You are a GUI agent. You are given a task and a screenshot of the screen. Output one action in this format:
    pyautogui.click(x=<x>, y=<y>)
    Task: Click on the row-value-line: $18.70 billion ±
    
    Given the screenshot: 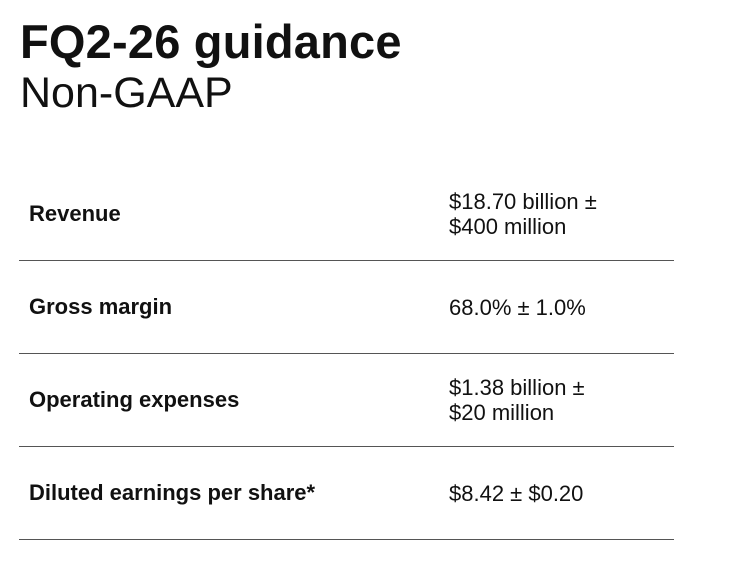 What is the action you would take?
    pyautogui.click(x=523, y=201)
    